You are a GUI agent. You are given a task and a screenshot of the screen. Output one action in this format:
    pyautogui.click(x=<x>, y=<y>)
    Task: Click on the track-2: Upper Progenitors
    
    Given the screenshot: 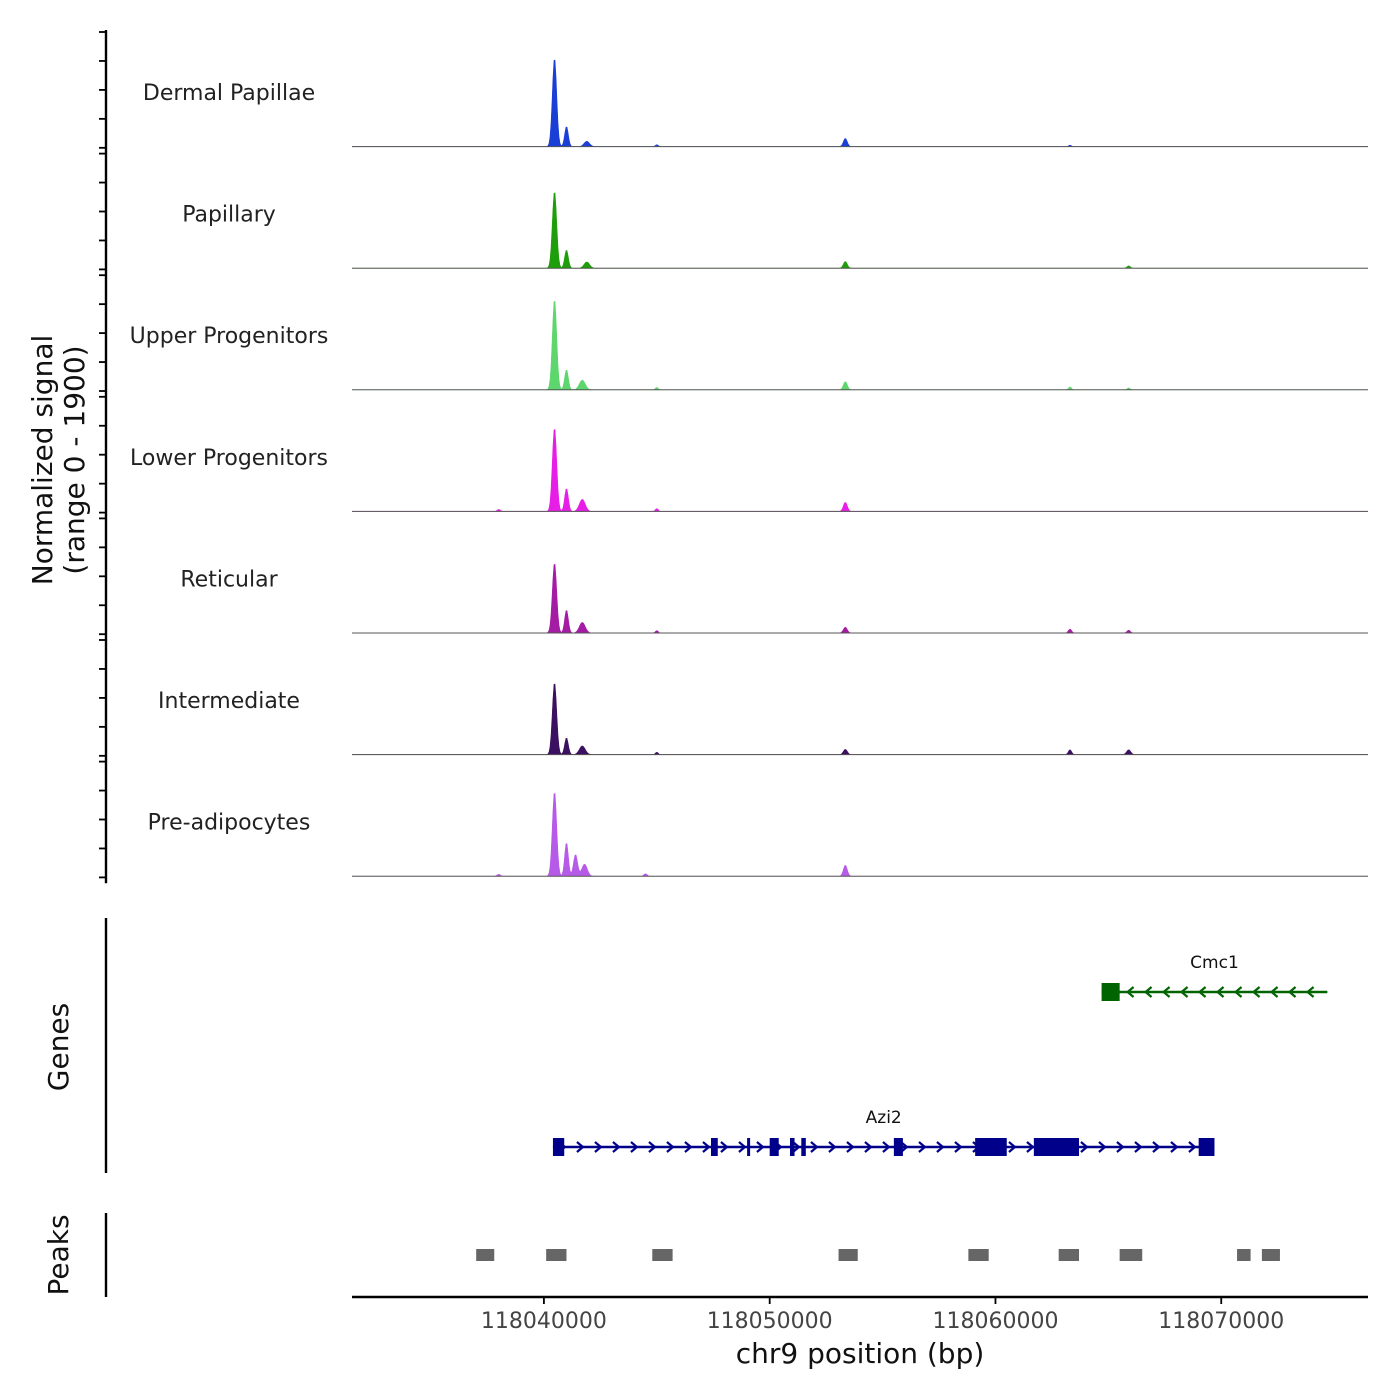 What is the action you would take?
    pyautogui.click(x=749, y=345)
    